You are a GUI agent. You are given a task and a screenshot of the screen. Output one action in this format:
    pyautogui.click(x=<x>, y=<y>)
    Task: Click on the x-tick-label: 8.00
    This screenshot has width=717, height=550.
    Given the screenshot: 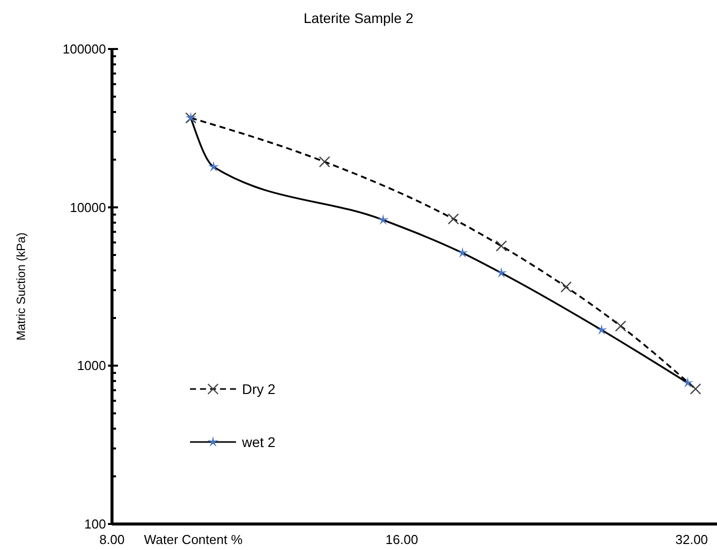 What is the action you would take?
    pyautogui.click(x=112, y=539)
    